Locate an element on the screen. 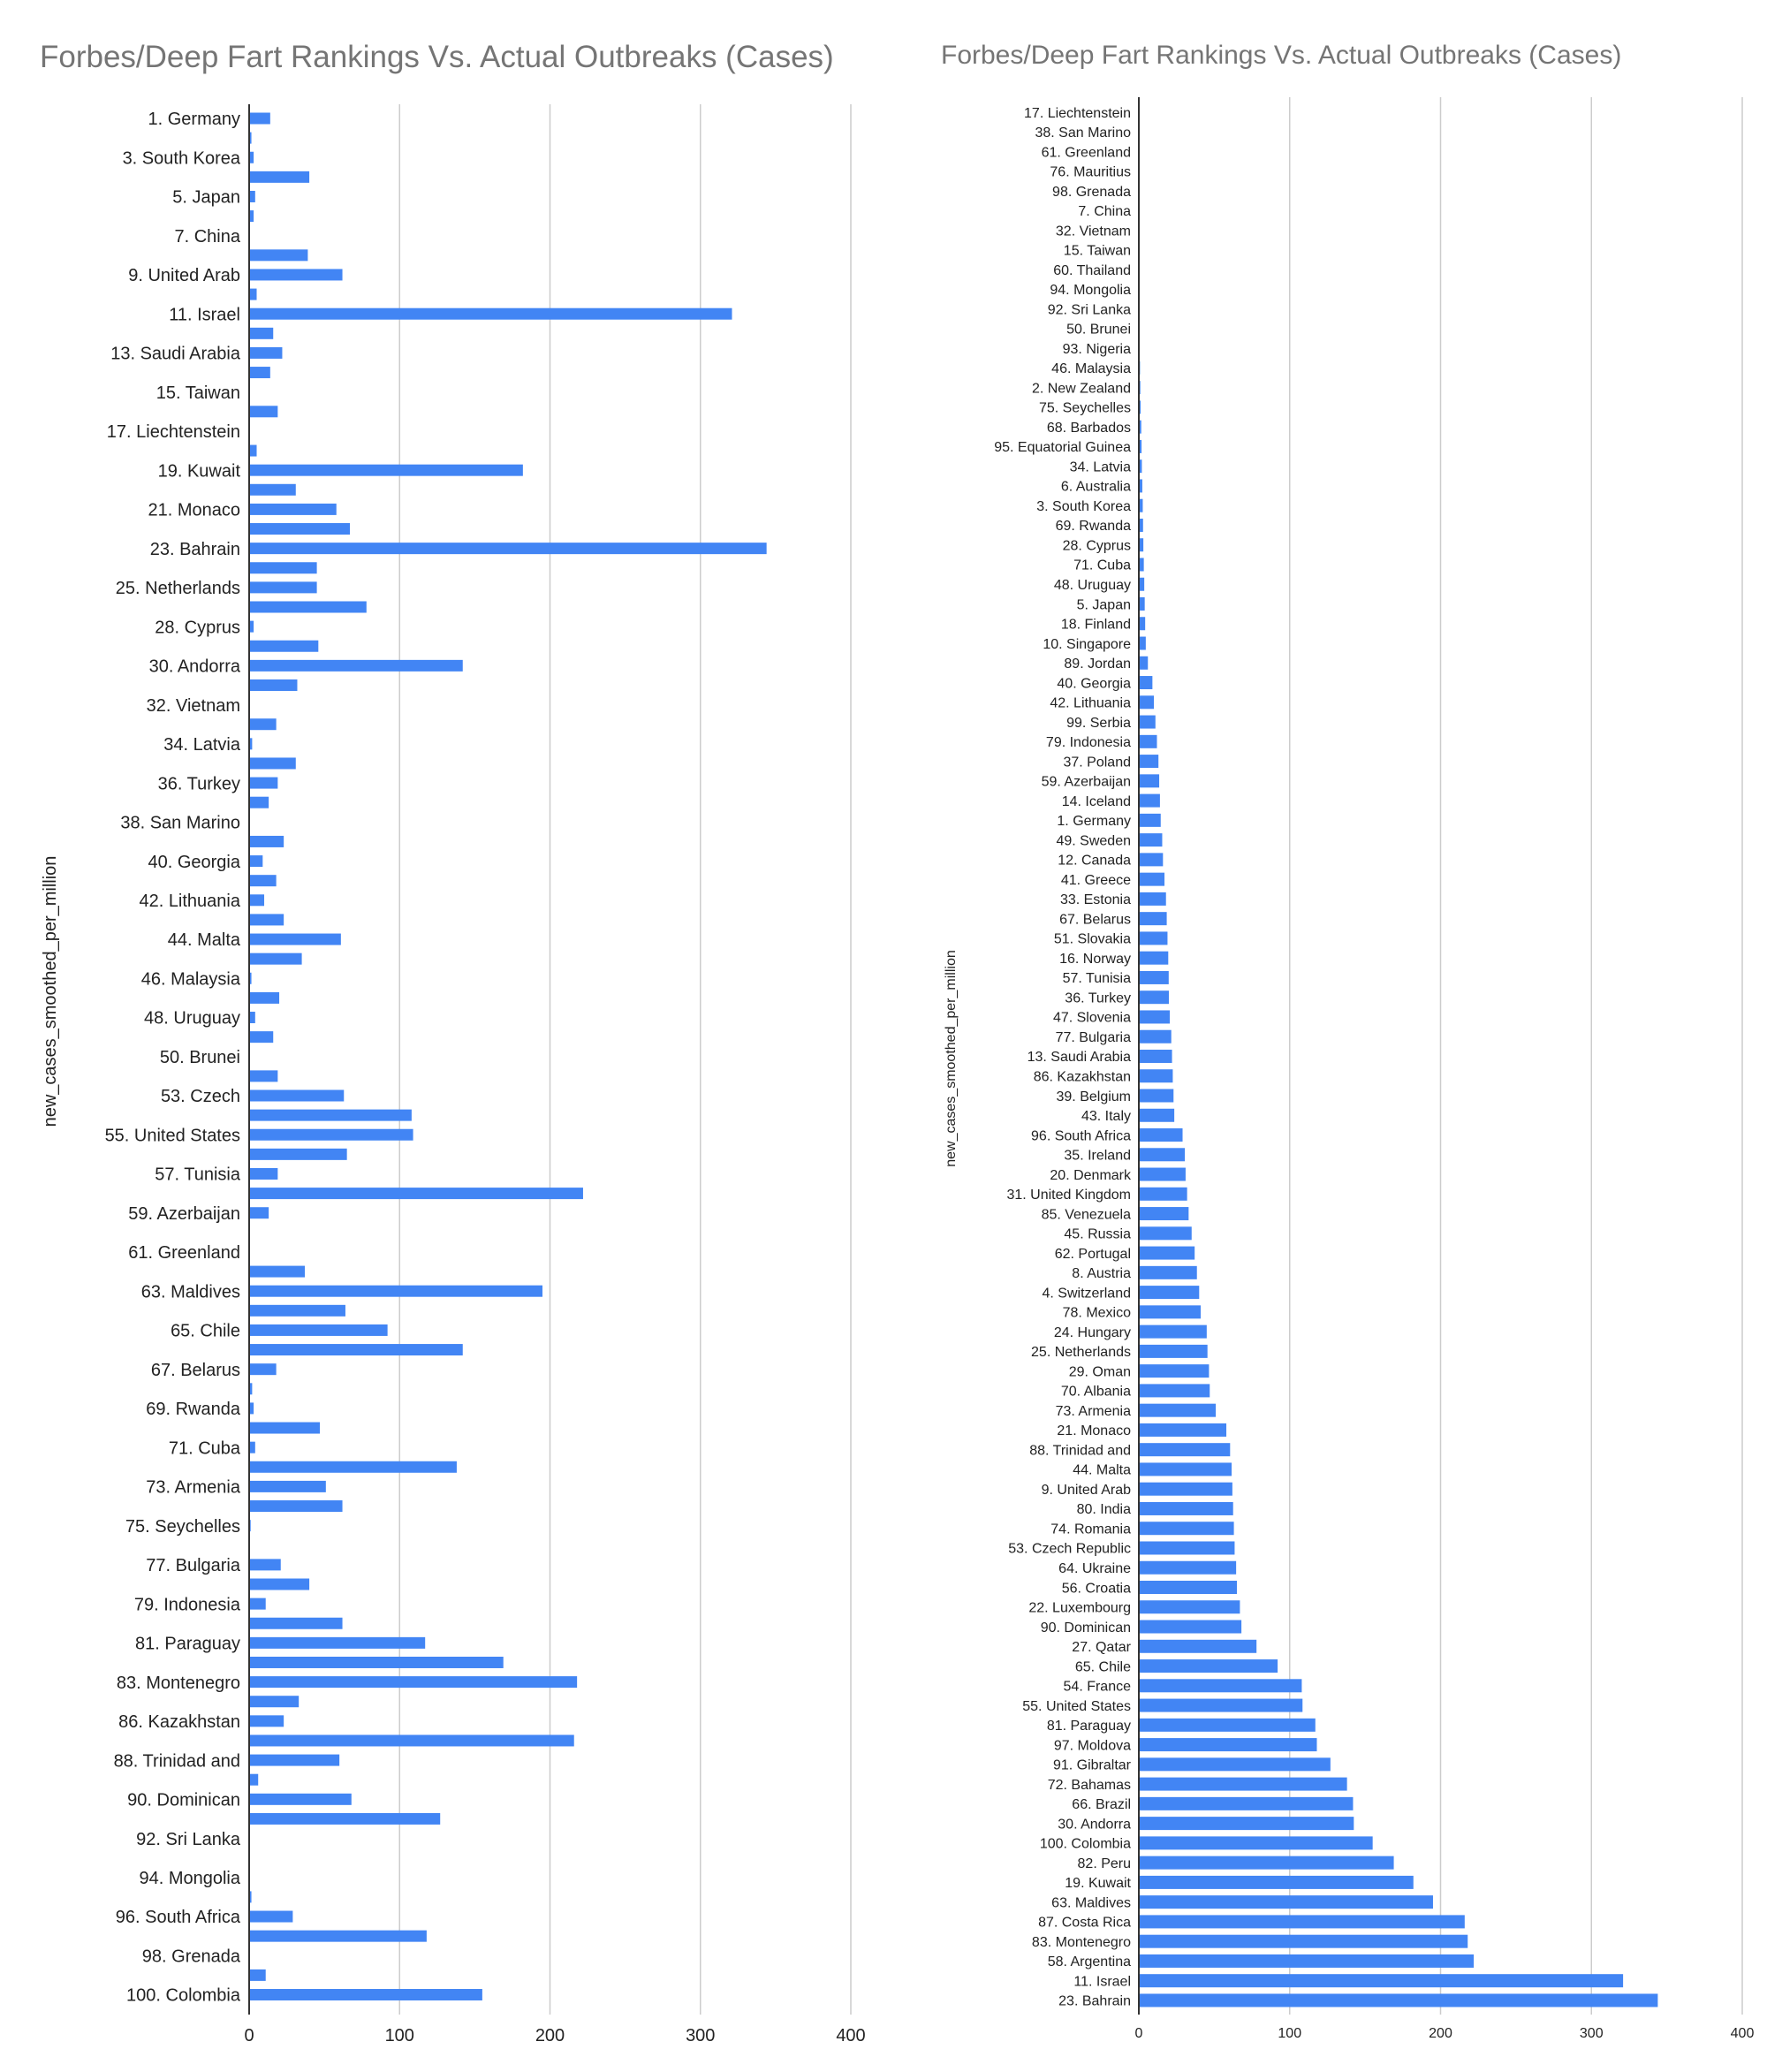 This screenshot has height=2072, width=1767. x-tick-label: 400 is located at coordinates (850, 2035).